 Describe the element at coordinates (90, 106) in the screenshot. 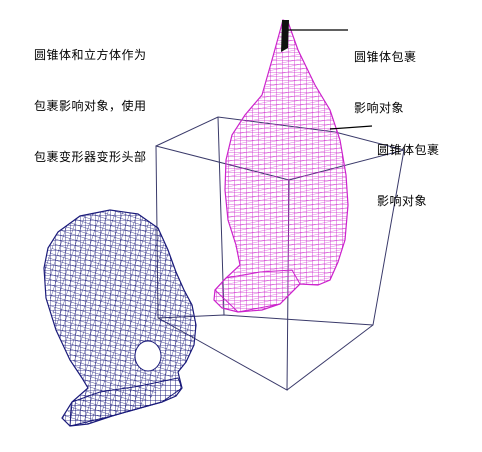

I see `caption-line-2: 包裹影响对象，使用` at that location.